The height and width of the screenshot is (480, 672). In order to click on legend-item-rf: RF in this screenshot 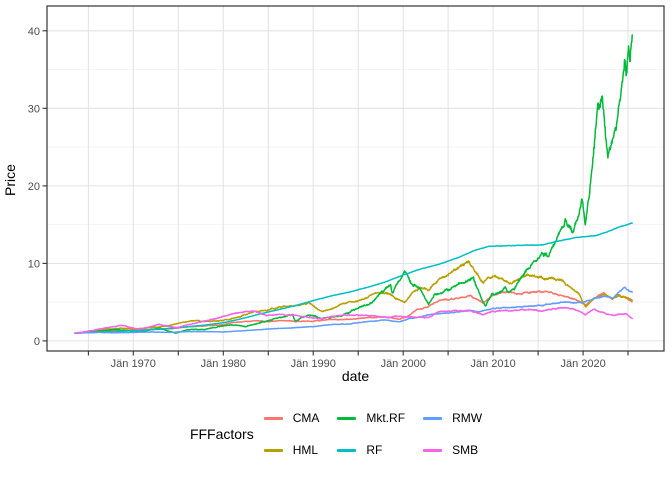, I will do `click(371, 450)`.